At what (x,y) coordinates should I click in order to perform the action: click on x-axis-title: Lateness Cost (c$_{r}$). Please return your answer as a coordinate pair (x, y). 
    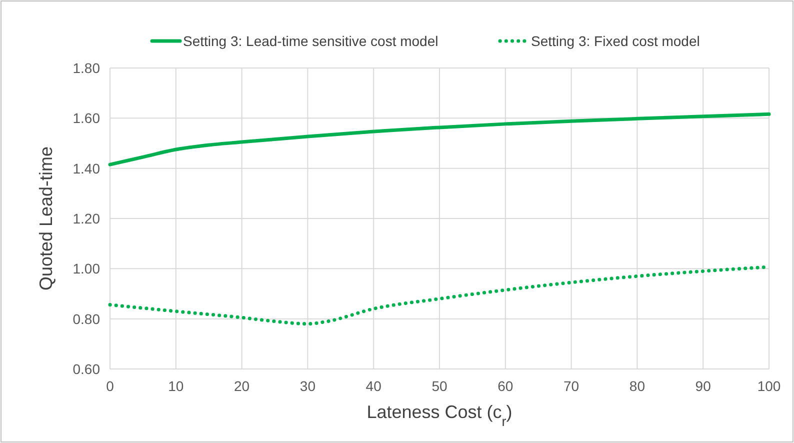
    Looking at the image, I should click on (439, 415).